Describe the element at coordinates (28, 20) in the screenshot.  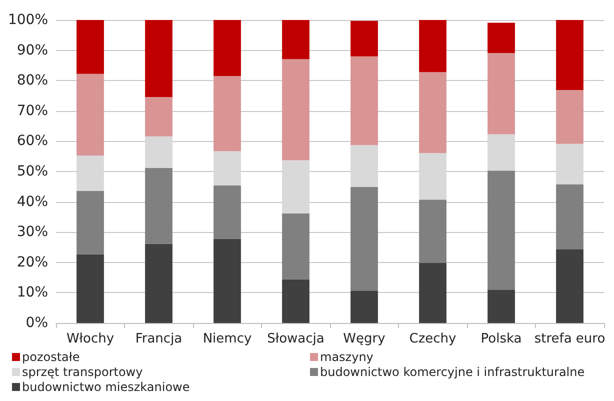
I see `y-tick-label: 100%` at that location.